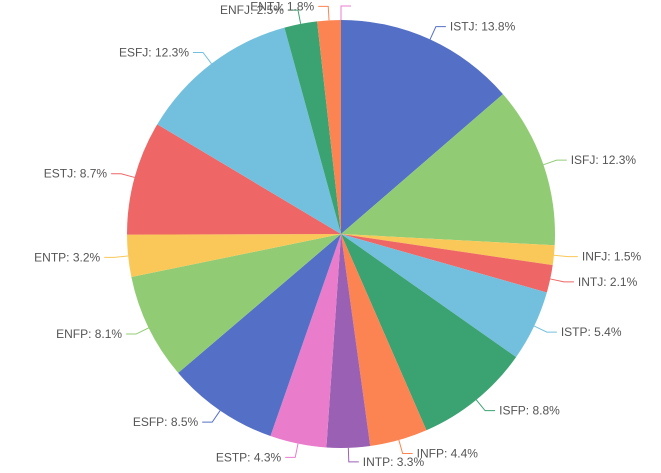 This screenshot has width=661, height=473. Describe the element at coordinates (562, 280) in the screenshot. I see `label-line-intj` at that location.